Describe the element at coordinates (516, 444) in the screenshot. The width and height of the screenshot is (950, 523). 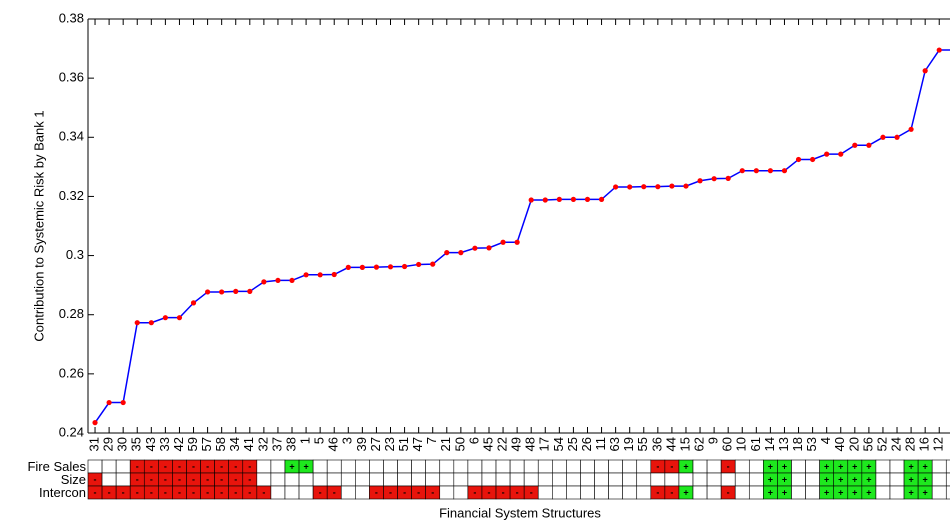
I see `x-tick-label: 49` at that location.